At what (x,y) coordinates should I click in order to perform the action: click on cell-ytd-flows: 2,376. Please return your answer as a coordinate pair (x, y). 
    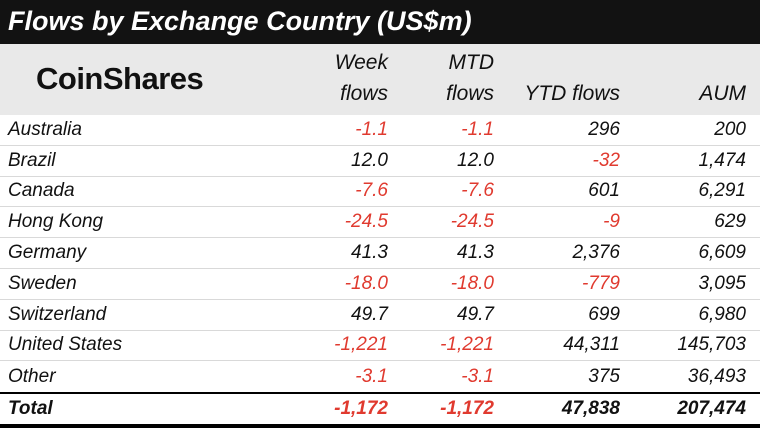
    Looking at the image, I should click on (596, 253).